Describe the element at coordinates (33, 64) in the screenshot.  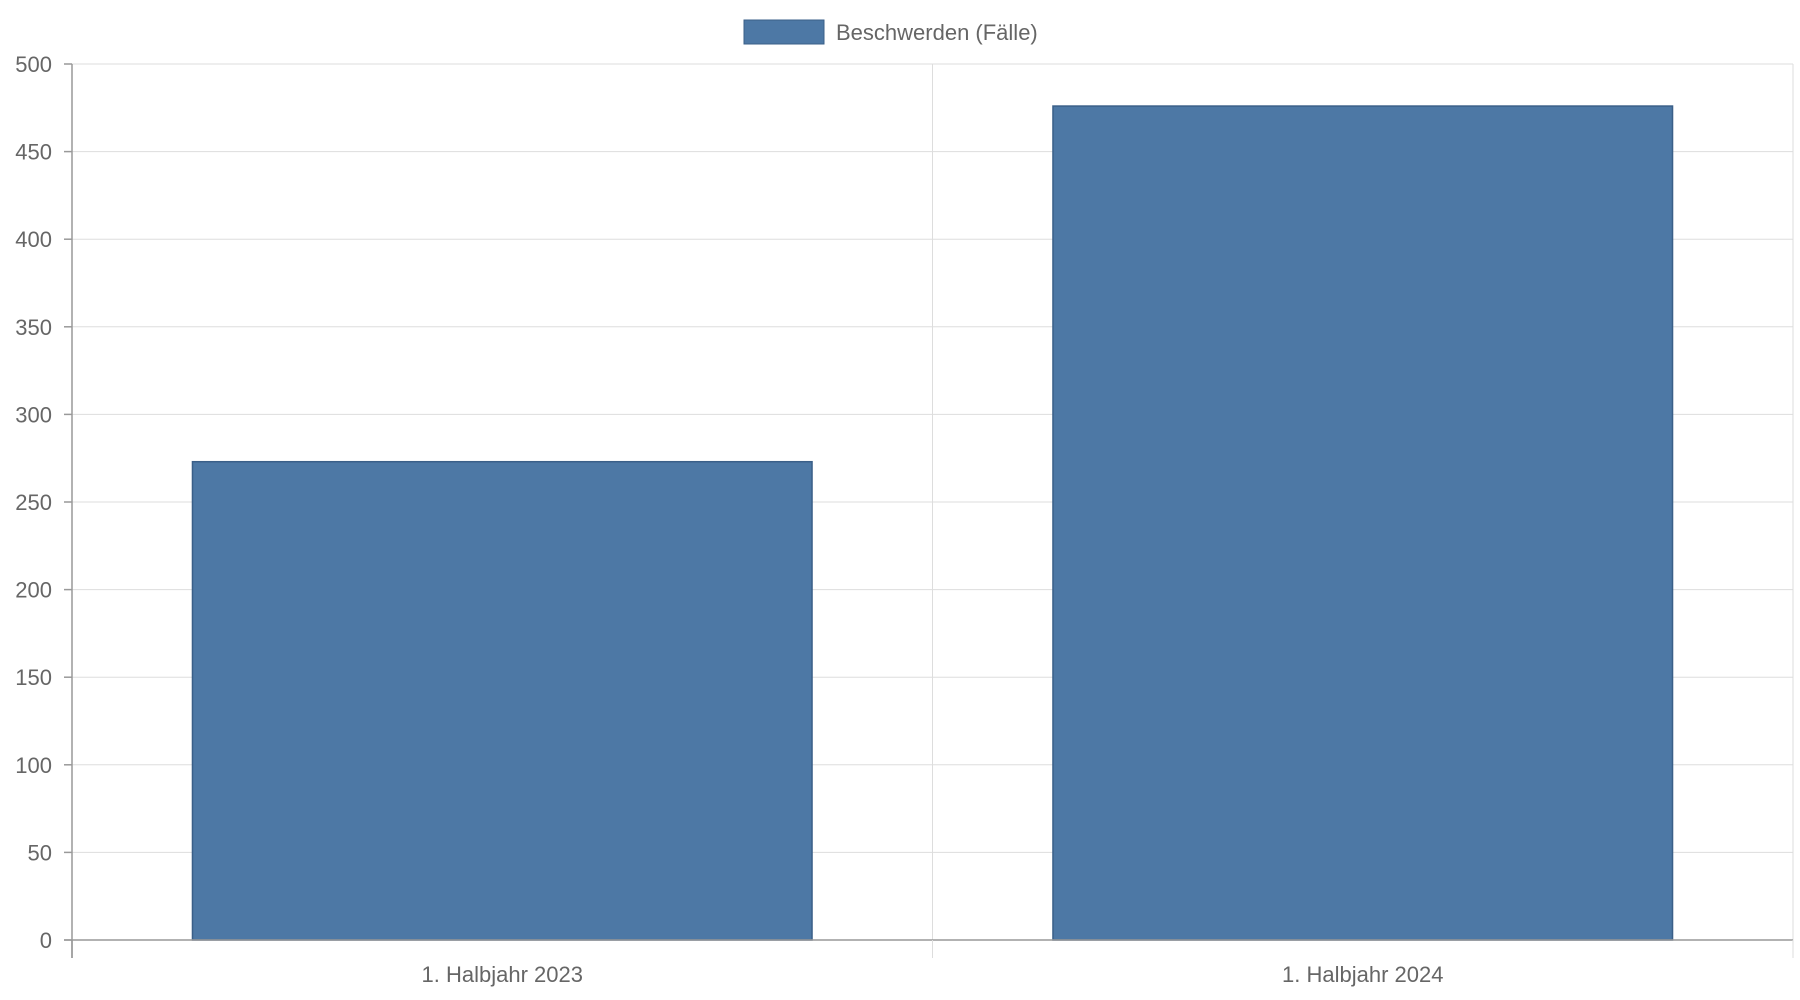
I see `y-tick-label: 500` at that location.